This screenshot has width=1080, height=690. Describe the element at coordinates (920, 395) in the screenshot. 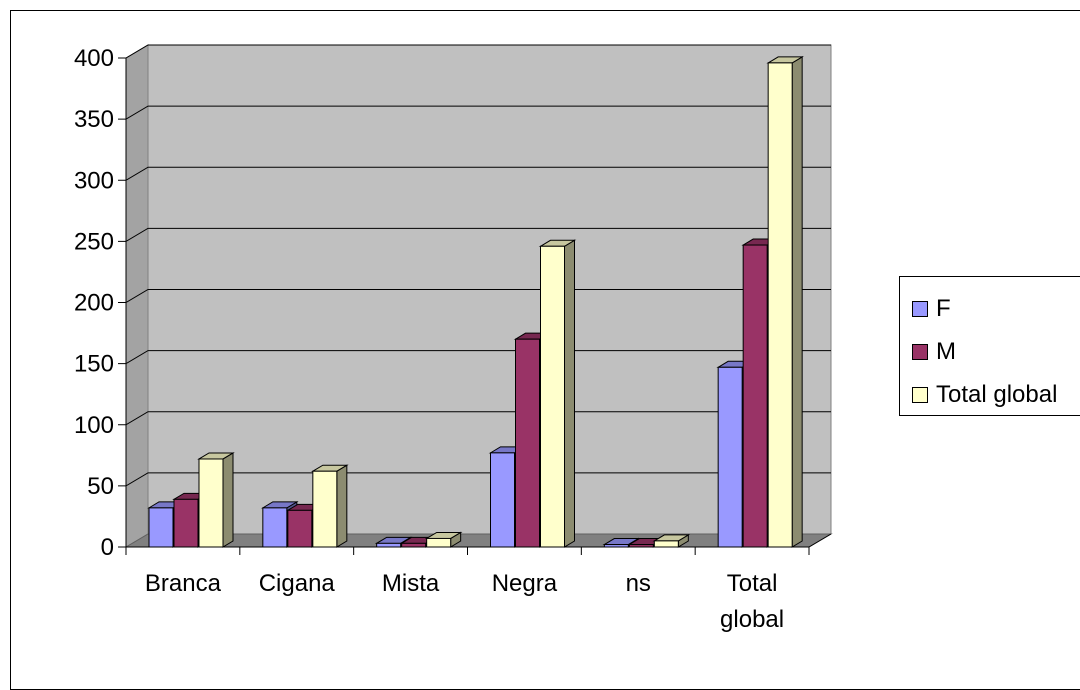

I see `legend-swatch-total-global` at that location.